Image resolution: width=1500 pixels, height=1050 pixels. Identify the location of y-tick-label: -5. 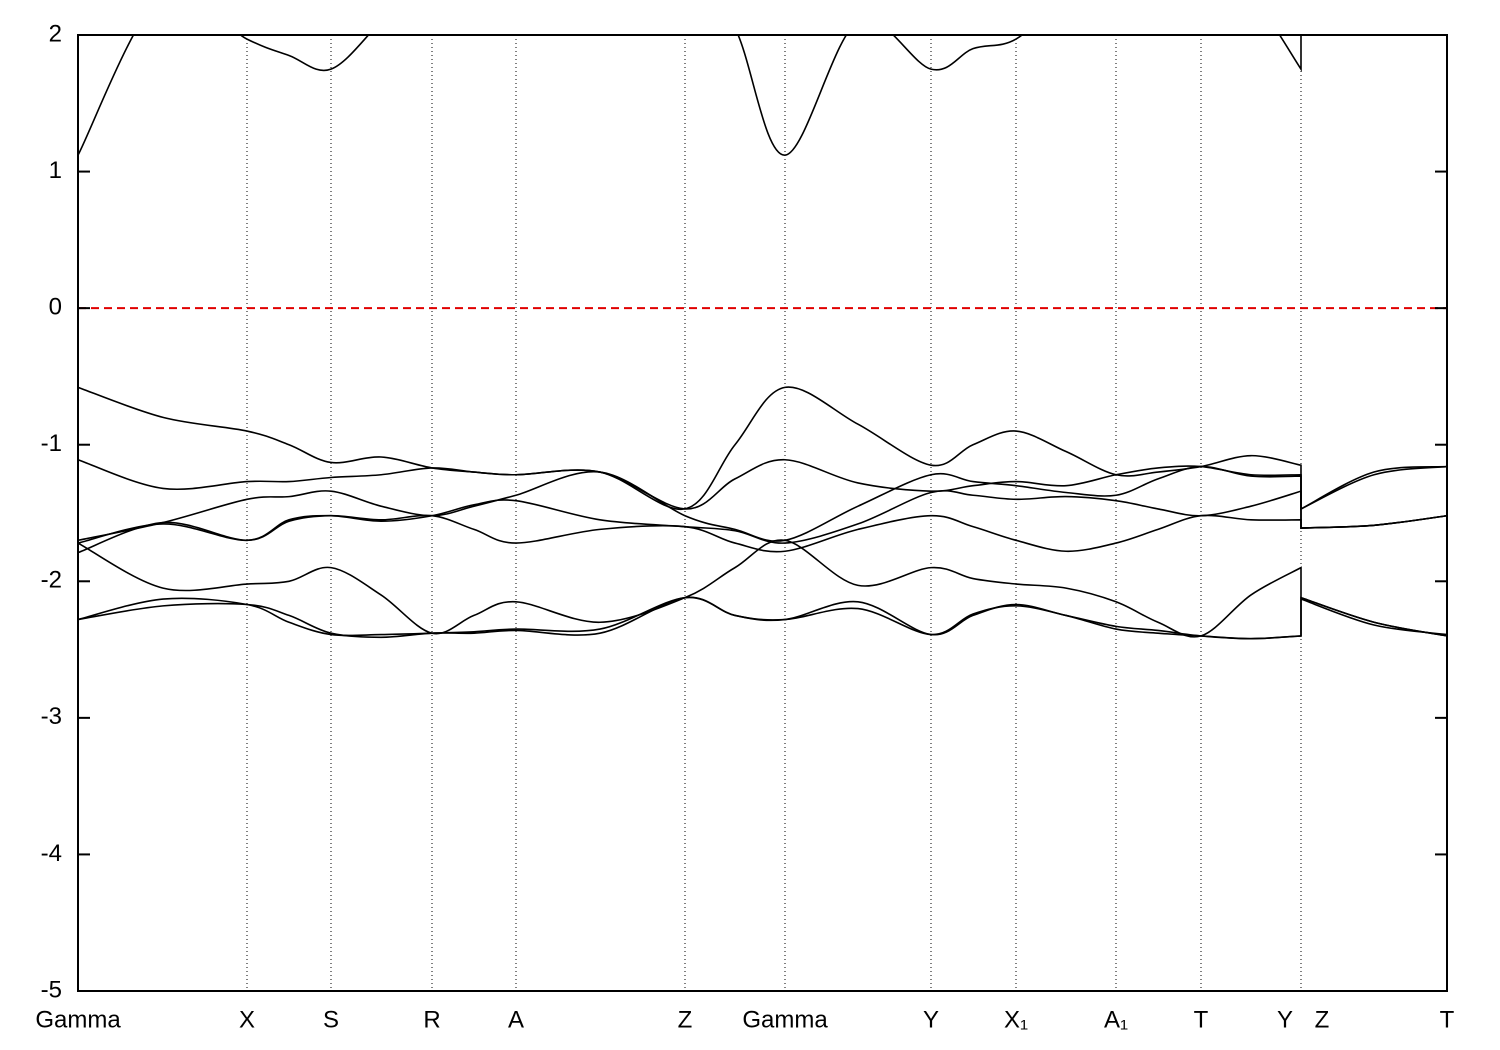
(51, 989).